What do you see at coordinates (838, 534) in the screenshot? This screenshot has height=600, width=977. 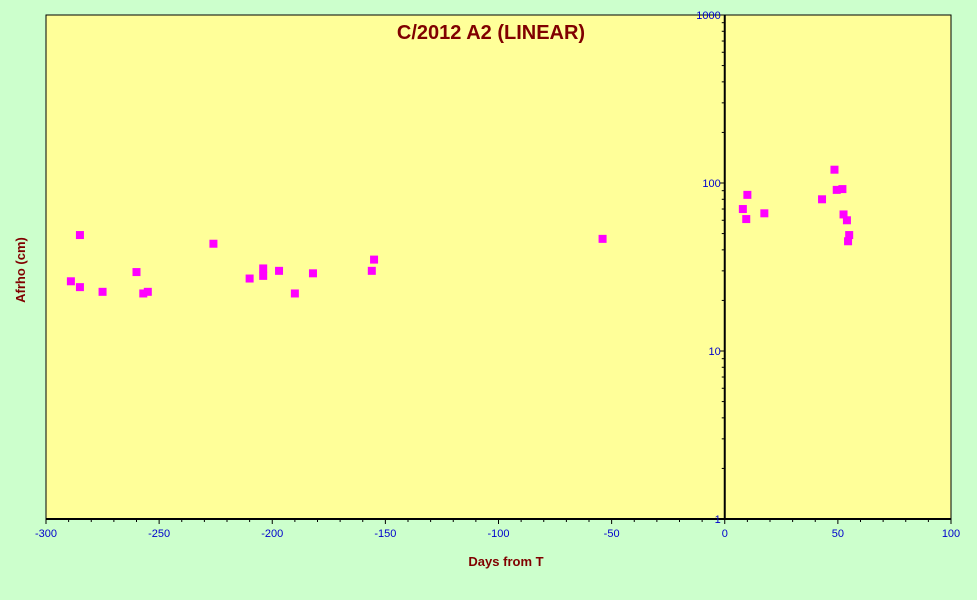 I see `x-tick-label: 50` at bounding box center [838, 534].